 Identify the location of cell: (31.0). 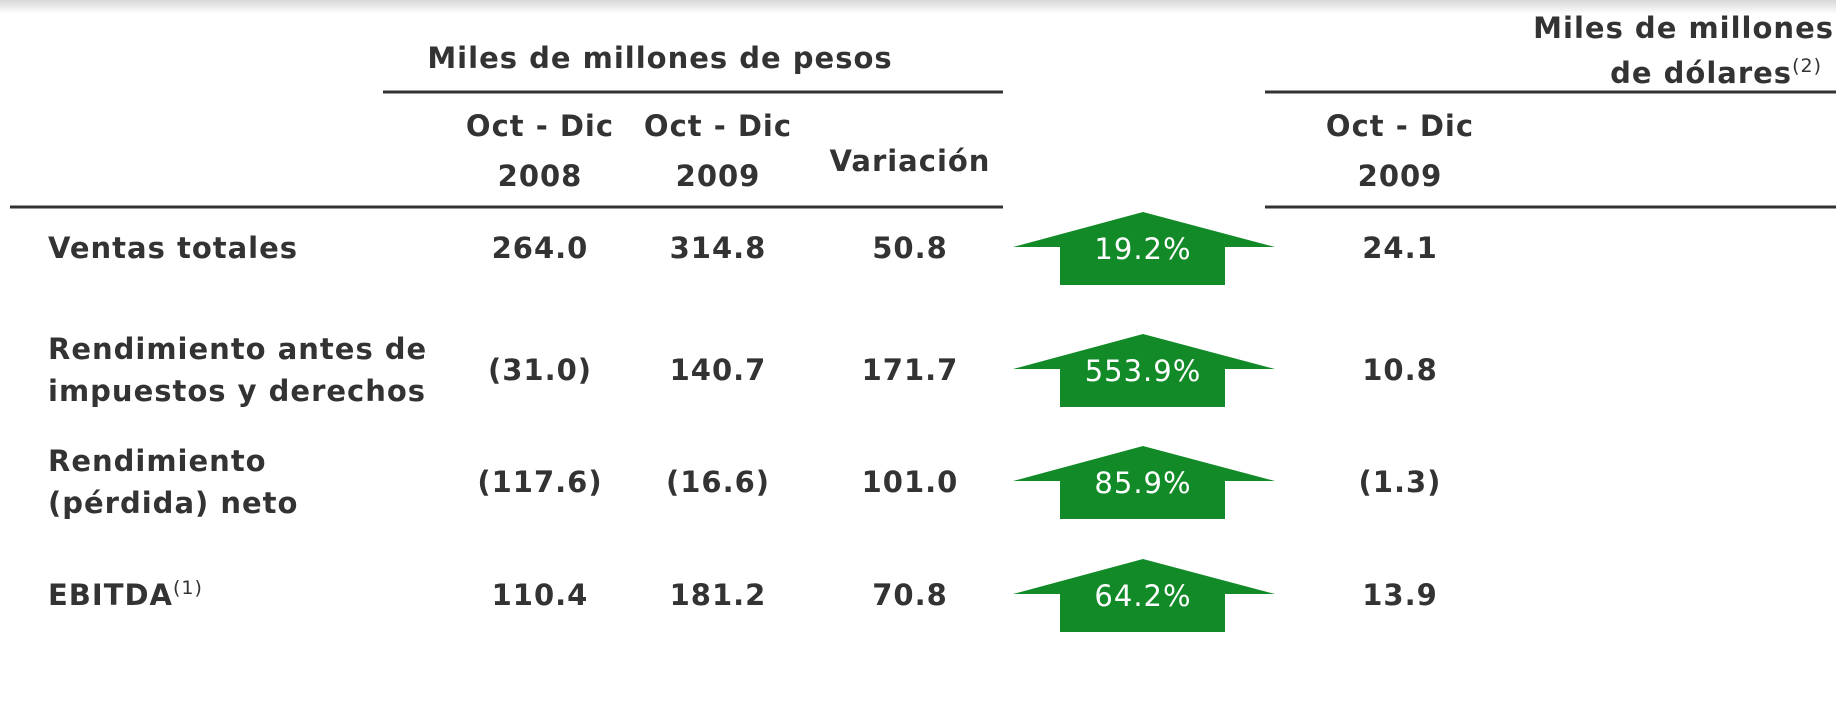
(540, 370).